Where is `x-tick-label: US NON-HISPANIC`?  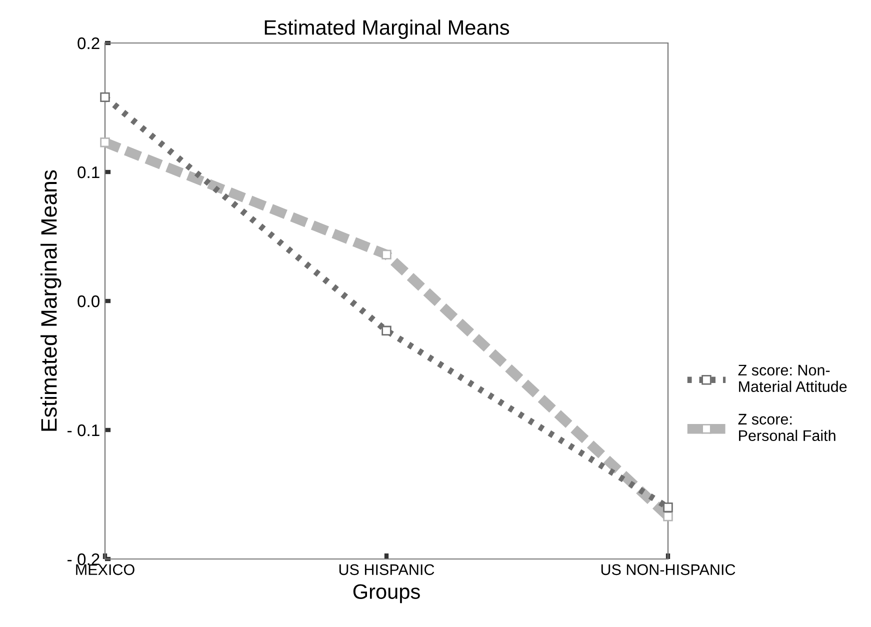 x-tick-label: US NON-HISPANIC is located at coordinates (668, 570).